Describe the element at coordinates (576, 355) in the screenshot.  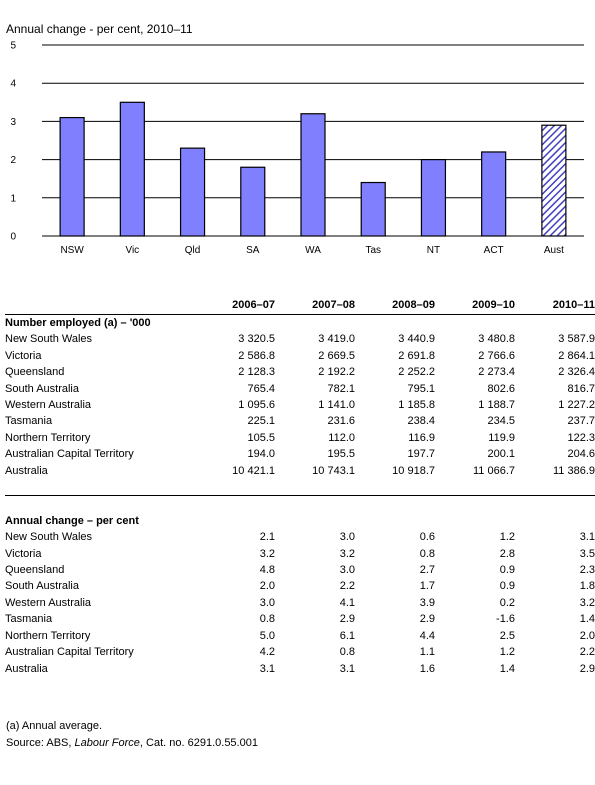
I see `table-cell: 2 864.1` at that location.